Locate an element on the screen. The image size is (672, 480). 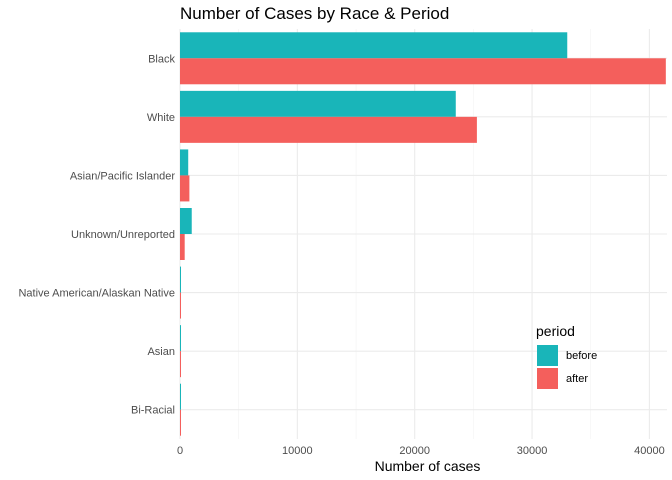
legend: period before after is located at coordinates (566, 356).